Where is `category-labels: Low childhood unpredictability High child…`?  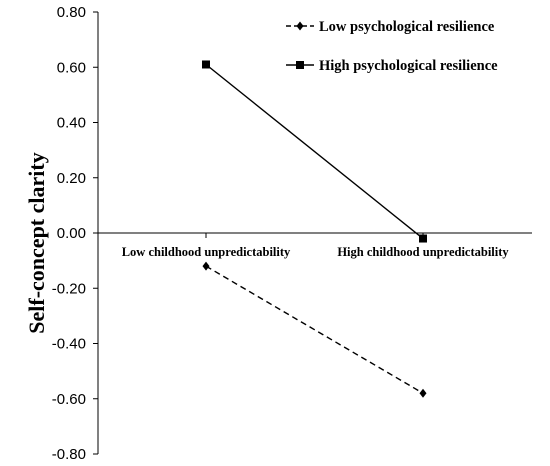
category-labels: Low childhood unpredictability High child… is located at coordinates (316, 252).